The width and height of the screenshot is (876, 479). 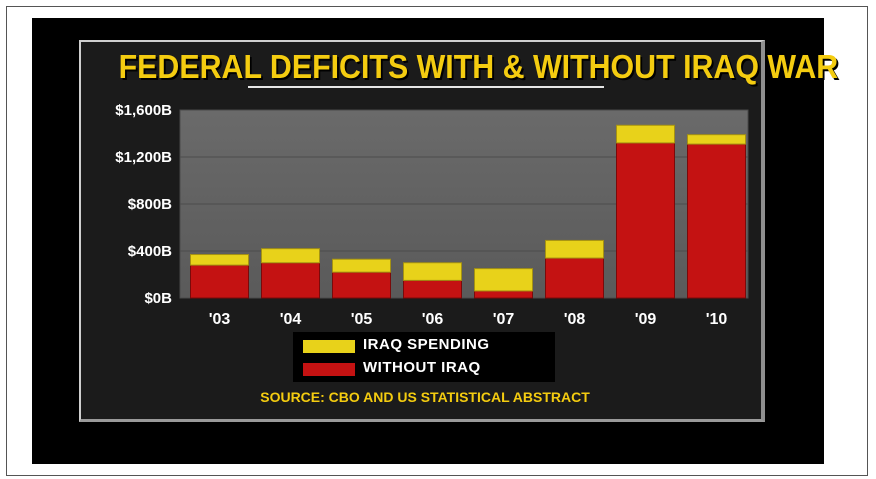 What do you see at coordinates (478, 66) in the screenshot?
I see `chart-title: FEDERAL DEFICITS WITH & WITHOUT IRAQ WAR` at bounding box center [478, 66].